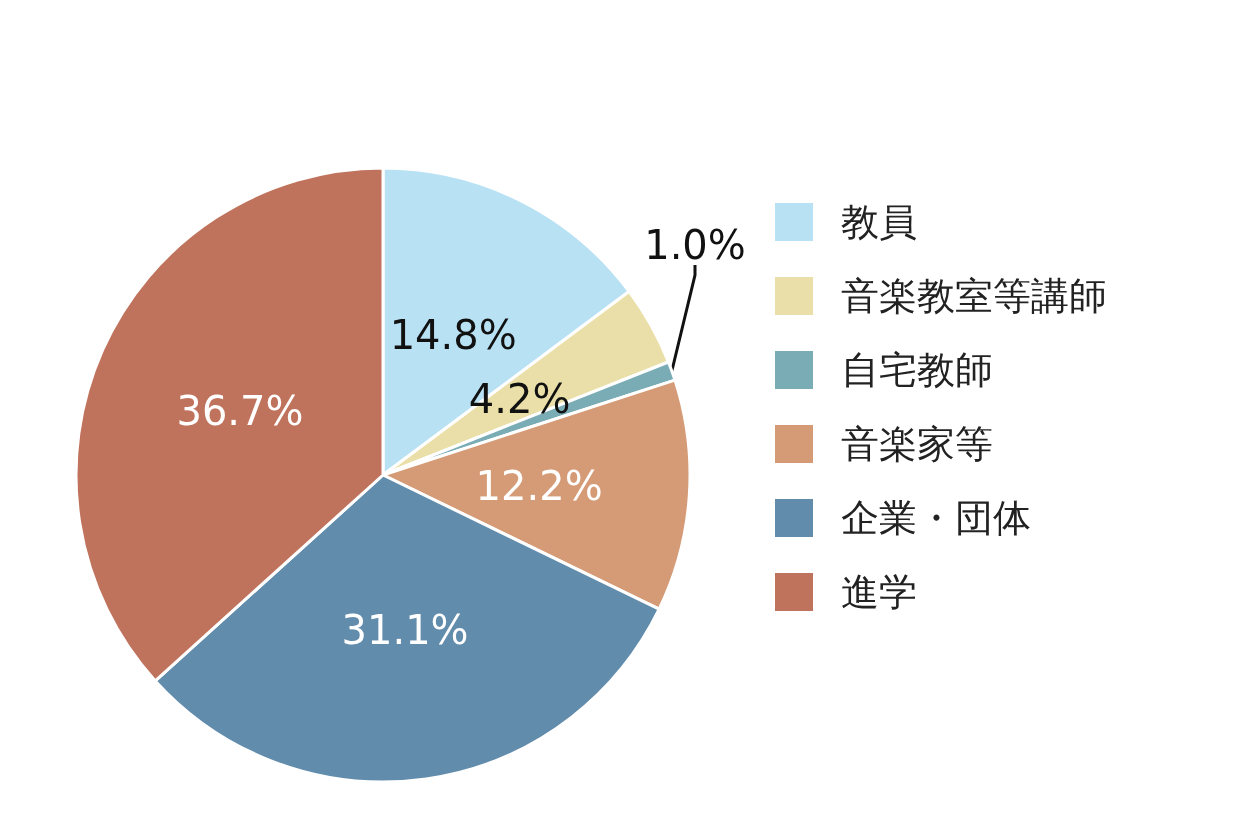 The width and height of the screenshot is (1250, 834). I want to click on data-label: 14.8%, so click(453, 335).